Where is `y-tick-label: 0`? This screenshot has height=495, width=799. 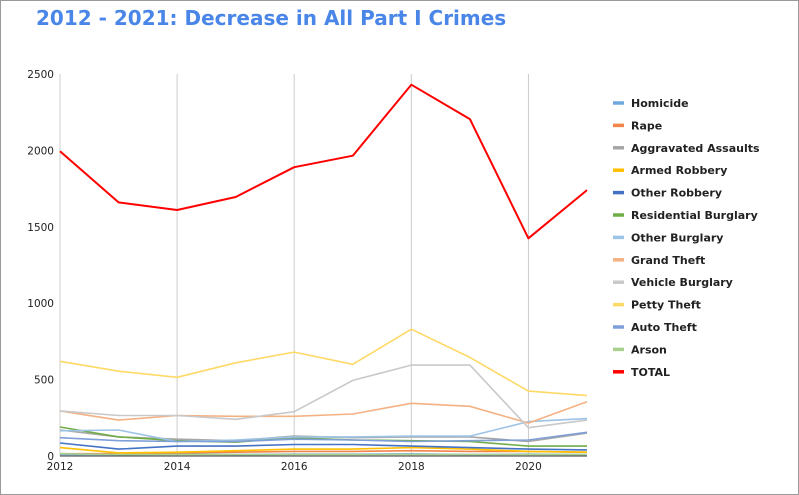
y-tick-label: 0 is located at coordinates (50, 457).